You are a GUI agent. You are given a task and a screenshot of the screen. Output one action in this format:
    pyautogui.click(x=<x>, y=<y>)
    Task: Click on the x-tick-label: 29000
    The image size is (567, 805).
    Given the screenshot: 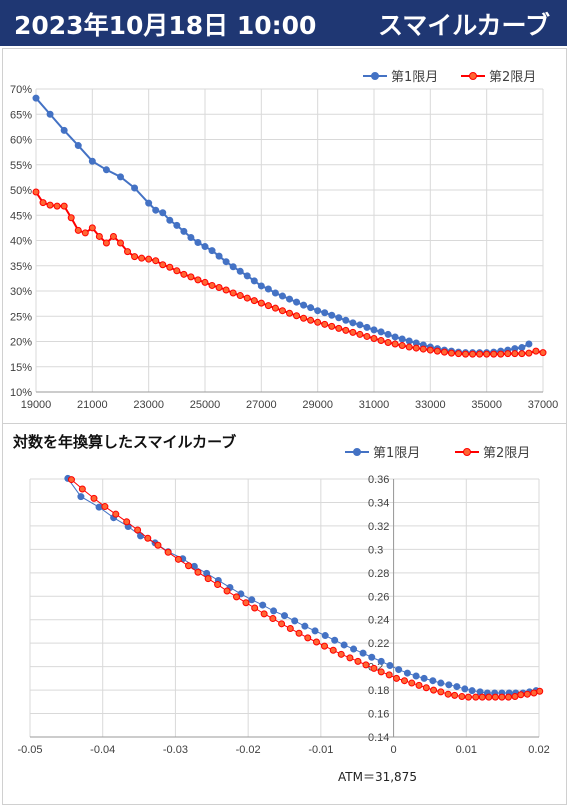 What is the action you would take?
    pyautogui.click(x=317, y=405)
    